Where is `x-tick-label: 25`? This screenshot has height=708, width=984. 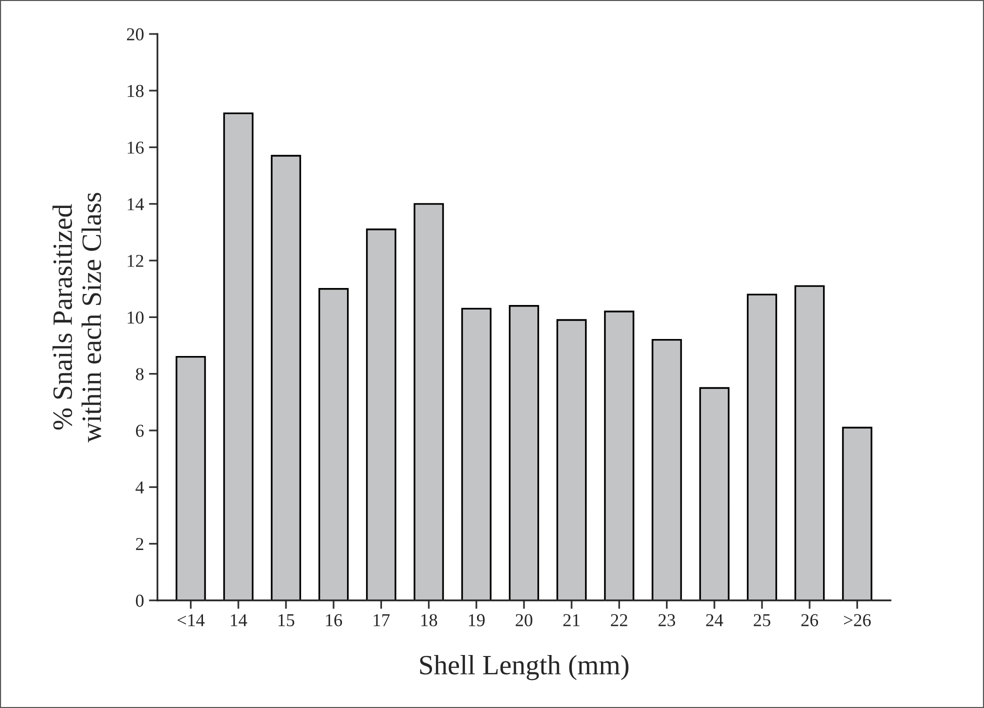
x-tick-label: 25 is located at coordinates (762, 620).